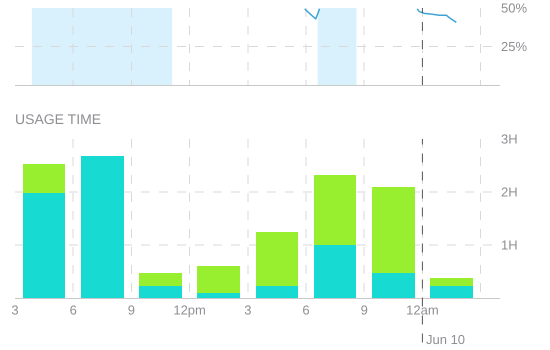  I want to click on y-tick-label: 50%, so click(514, 8).